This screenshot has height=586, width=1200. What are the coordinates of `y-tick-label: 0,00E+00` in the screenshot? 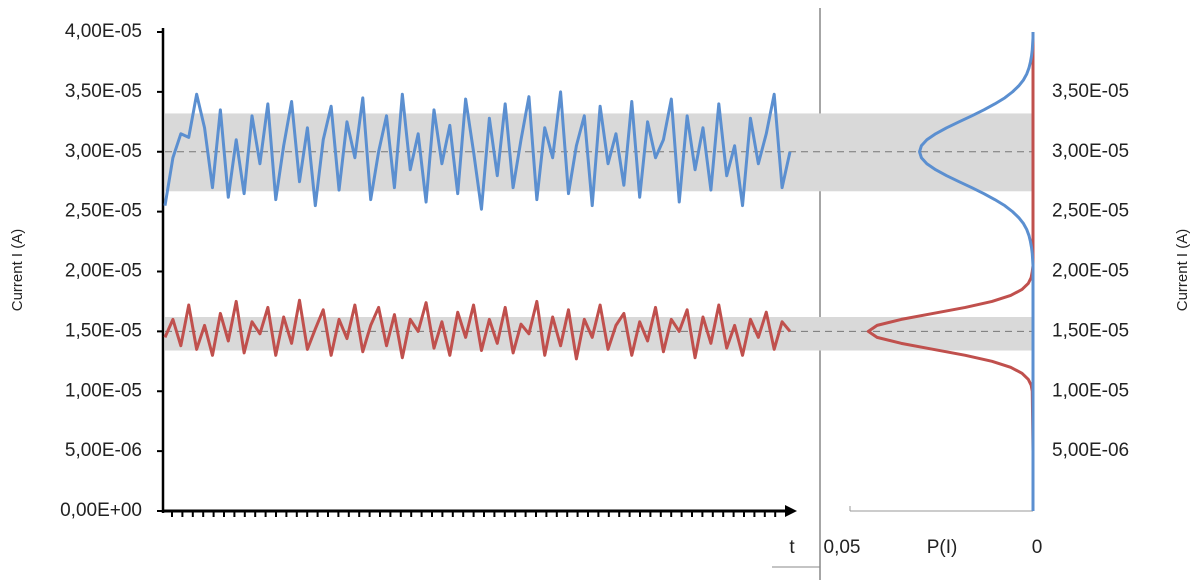 It's located at (101, 510).